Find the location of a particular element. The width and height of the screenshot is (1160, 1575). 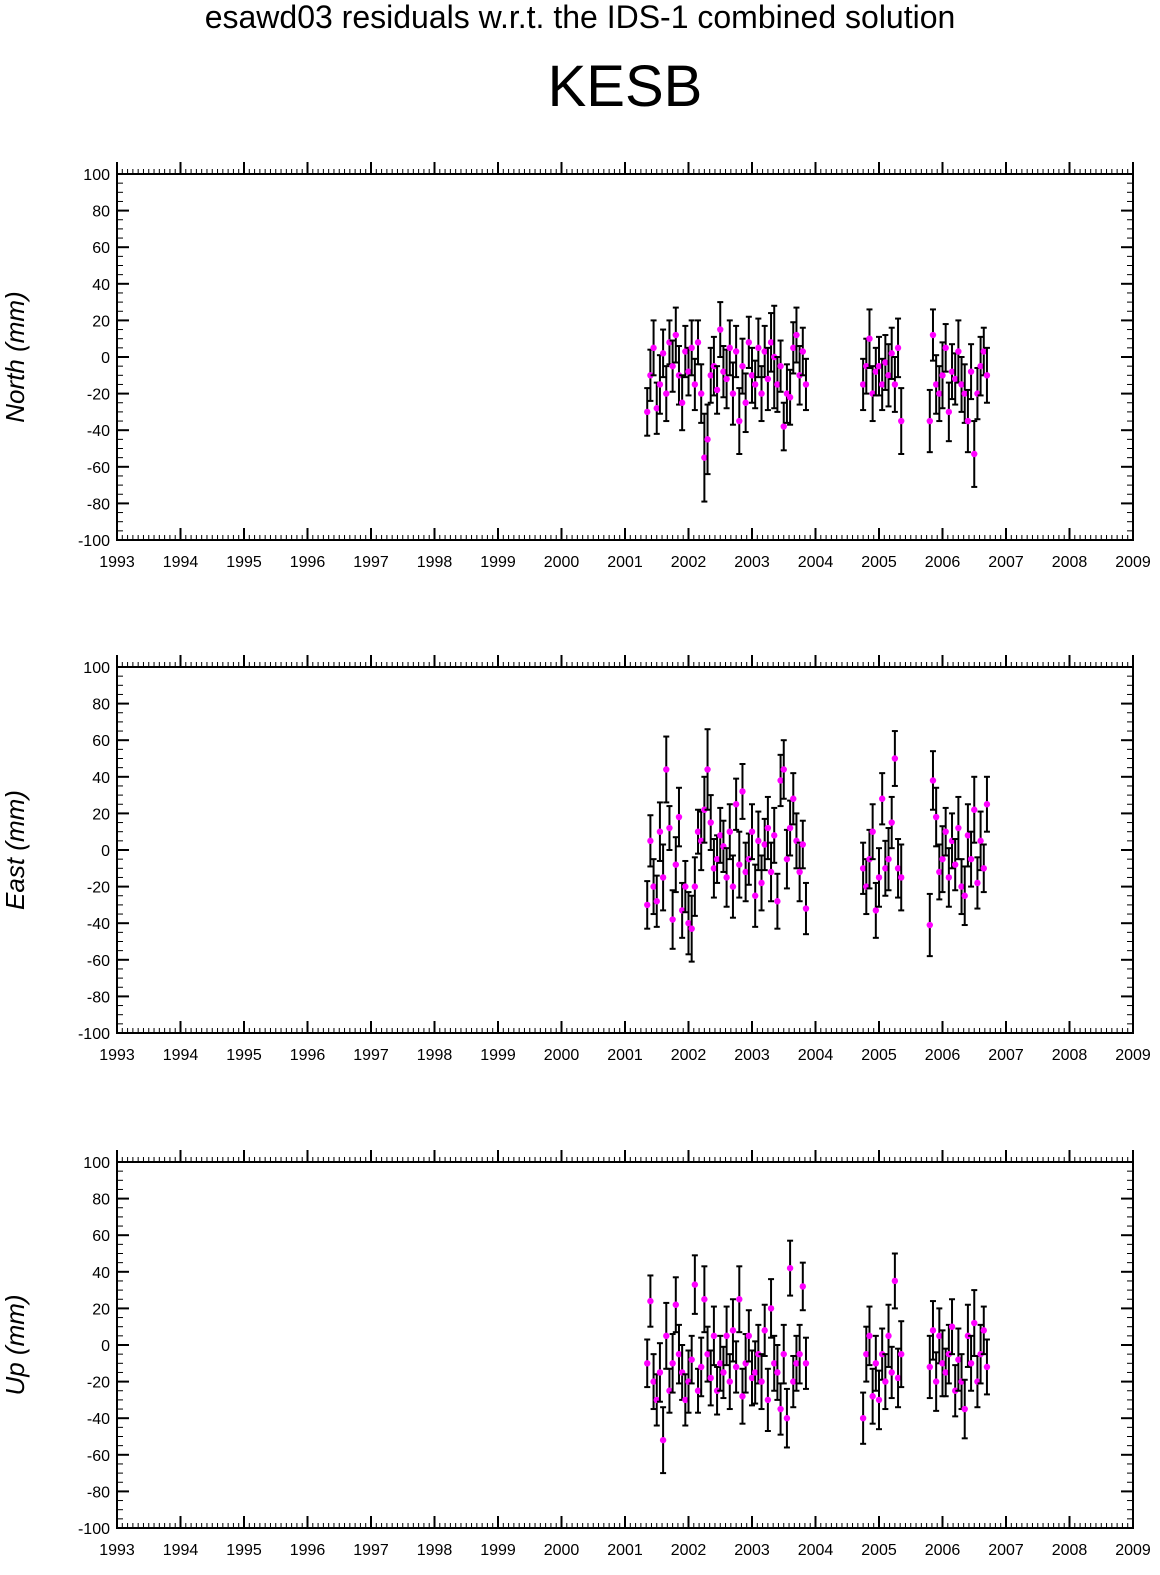

x-tick-label: 1999 is located at coordinates (498, 1550).